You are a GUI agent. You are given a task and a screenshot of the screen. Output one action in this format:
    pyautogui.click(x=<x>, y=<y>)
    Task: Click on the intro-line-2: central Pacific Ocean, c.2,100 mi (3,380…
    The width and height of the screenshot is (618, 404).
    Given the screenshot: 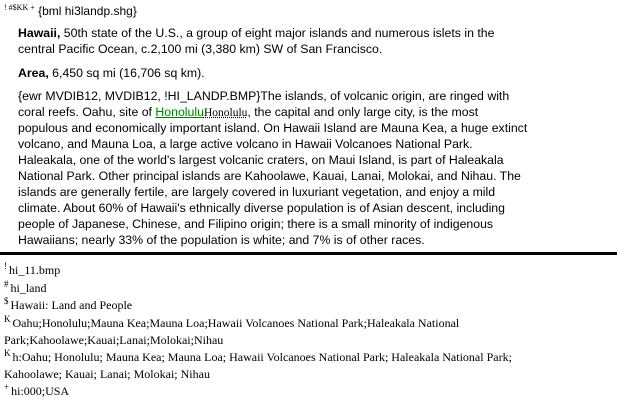 What is the action you would take?
    pyautogui.click(x=200, y=49)
    